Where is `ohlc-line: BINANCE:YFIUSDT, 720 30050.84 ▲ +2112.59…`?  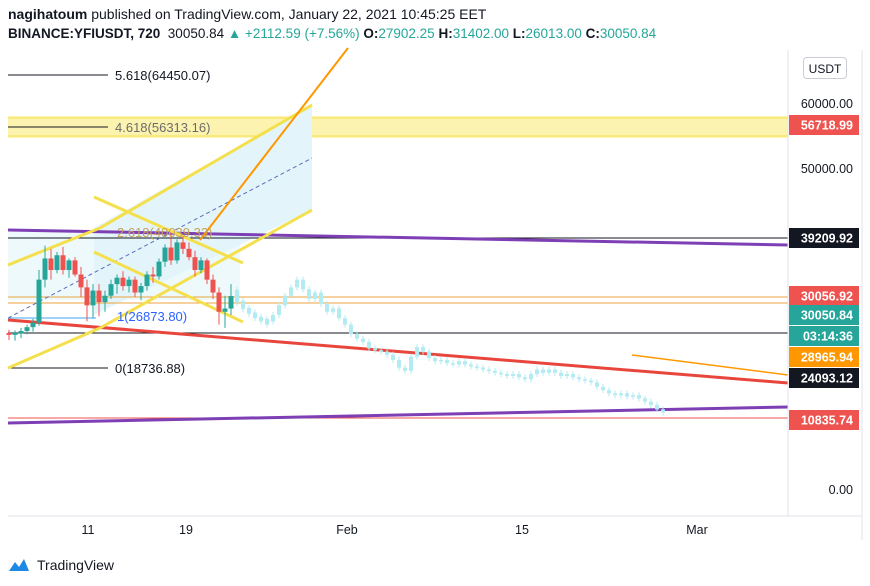
ohlc-line: BINANCE:YFIUSDT, 720 30050.84 ▲ +2112.59… is located at coordinates (438, 34).